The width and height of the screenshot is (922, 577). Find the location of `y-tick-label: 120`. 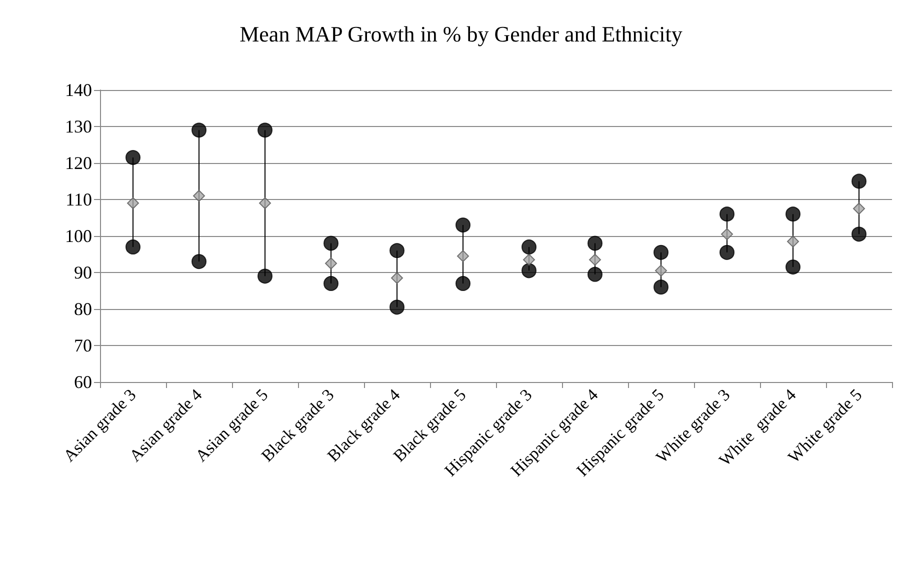

y-tick-label: 120 is located at coordinates (78, 163).